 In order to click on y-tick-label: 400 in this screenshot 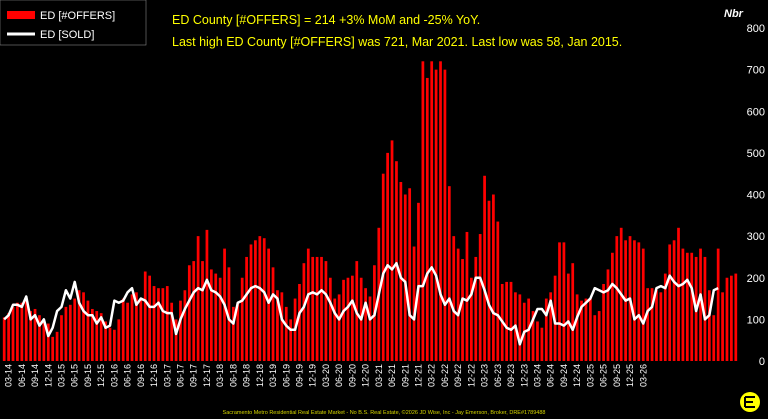, I will do `click(756, 196)`.